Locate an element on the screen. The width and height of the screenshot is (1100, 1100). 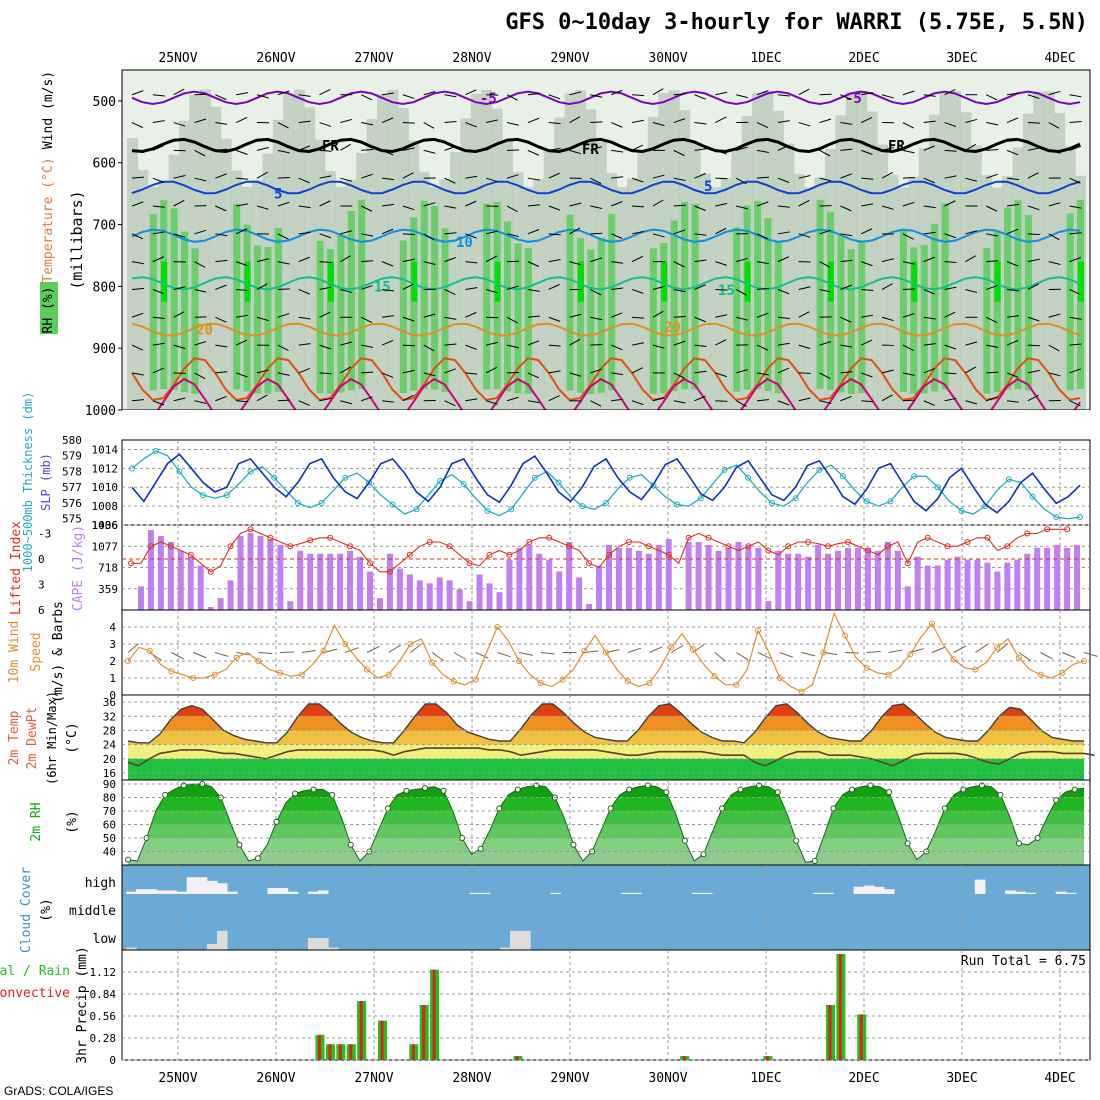
slp-ytick: 1008 is located at coordinates (105, 506).